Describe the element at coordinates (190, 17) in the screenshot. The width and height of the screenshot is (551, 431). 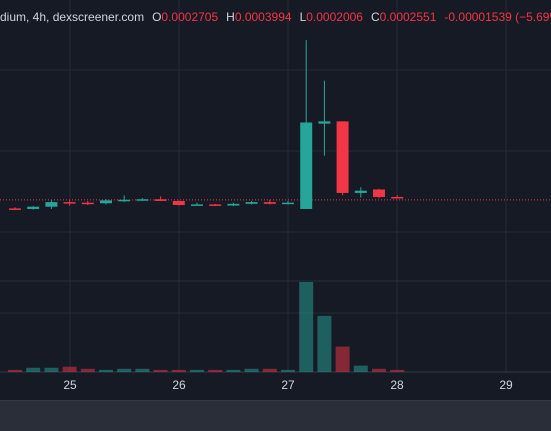
I see `open-value: 0.0002705` at that location.